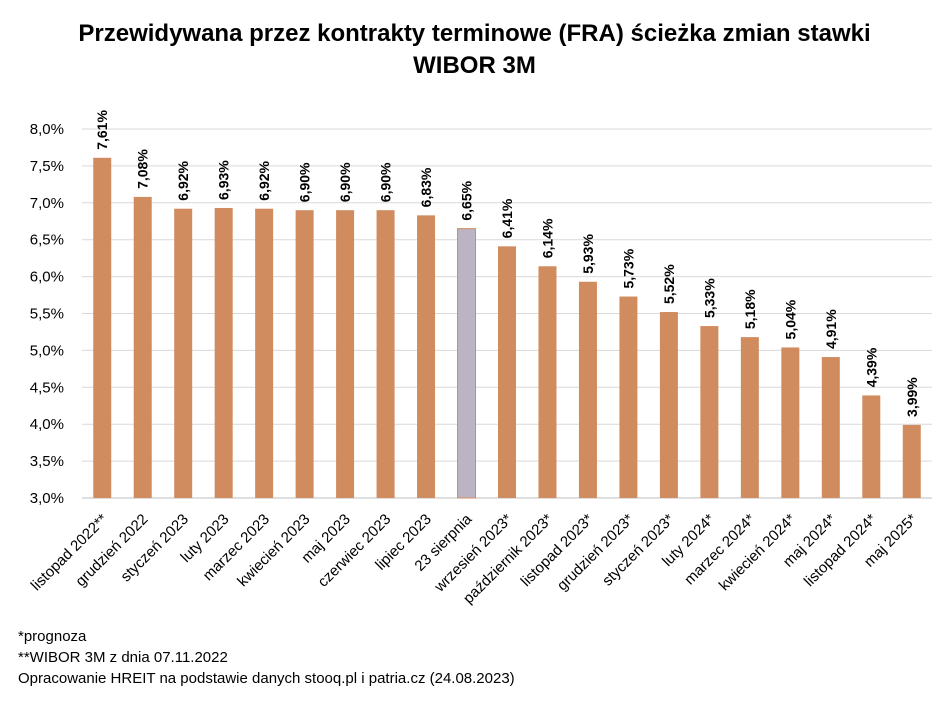 The image size is (949, 706). I want to click on data-label: 6,65%, so click(467, 200).